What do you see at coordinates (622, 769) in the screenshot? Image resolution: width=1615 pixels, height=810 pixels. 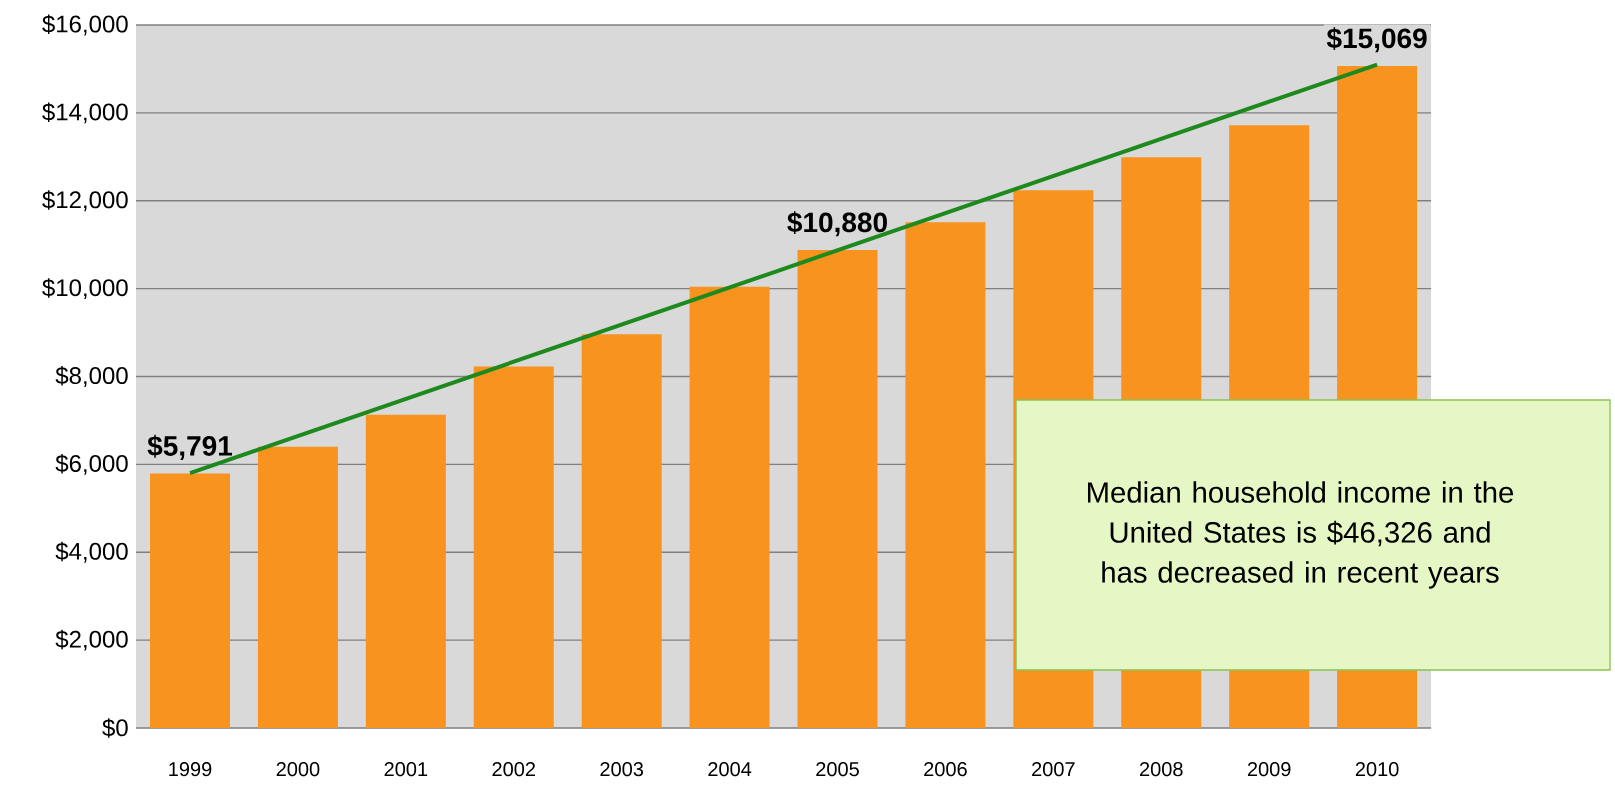 I see `x-tick-label: 2003` at bounding box center [622, 769].